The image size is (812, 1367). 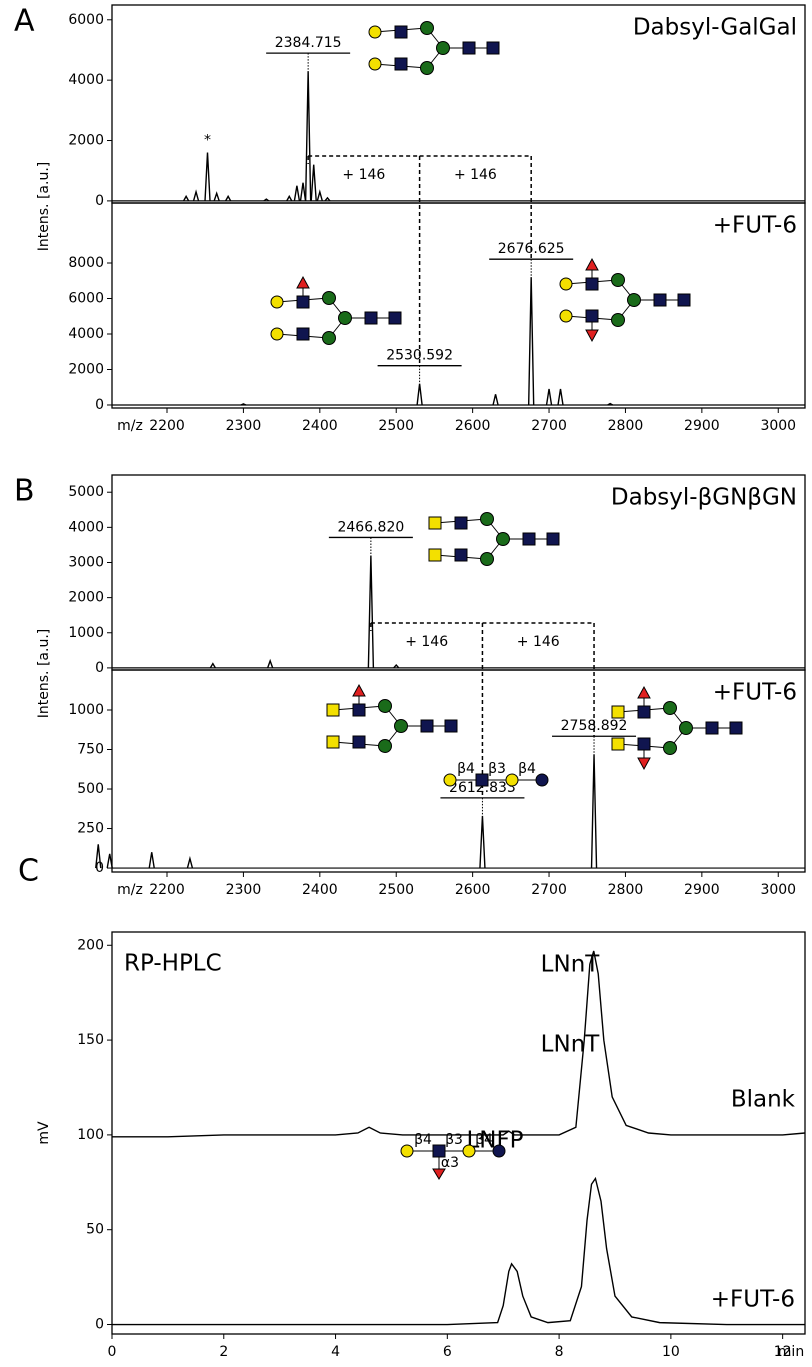 What do you see at coordinates (86, 527) in the screenshot?
I see `y-tick-label: 4000` at bounding box center [86, 527].